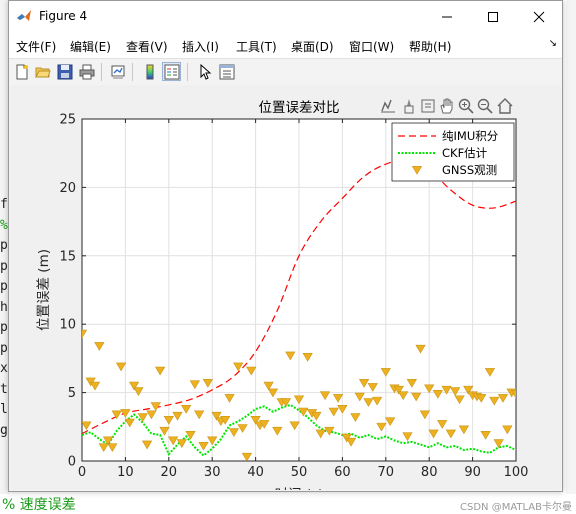  I want to click on x-tick-label: 40, so click(255, 472).